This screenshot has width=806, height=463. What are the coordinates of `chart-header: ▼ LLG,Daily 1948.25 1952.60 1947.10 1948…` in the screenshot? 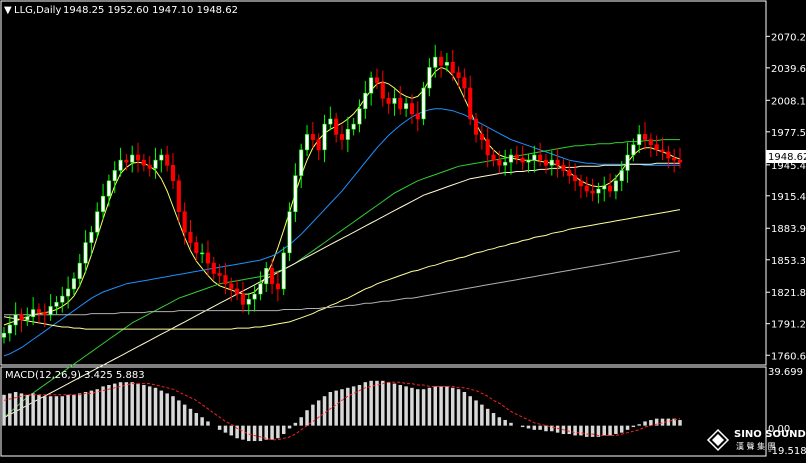 It's located at (121, 10).